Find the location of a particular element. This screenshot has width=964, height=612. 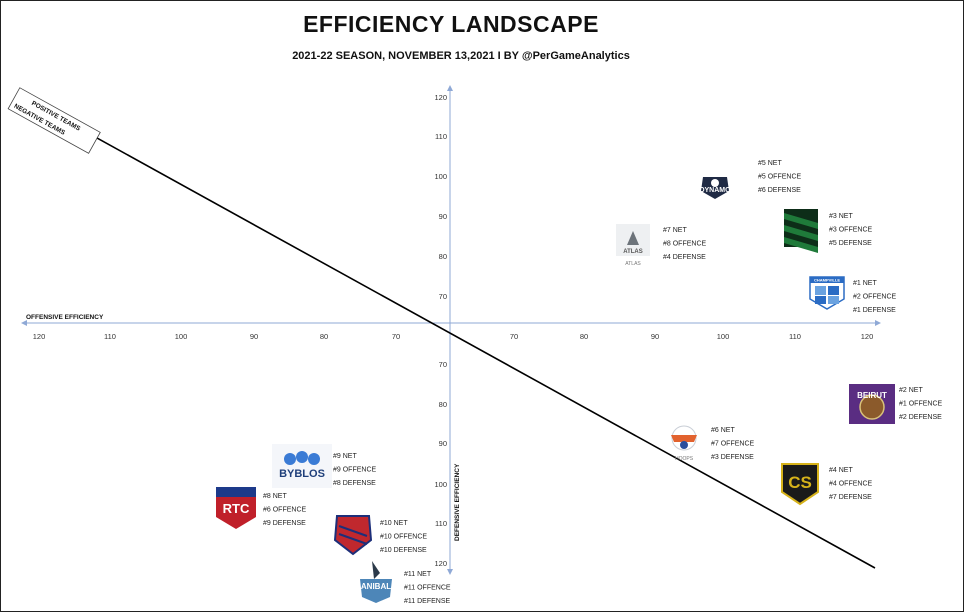

team-rank-label-byblos-1: #9 OFFENCE is located at coordinates (355, 470).